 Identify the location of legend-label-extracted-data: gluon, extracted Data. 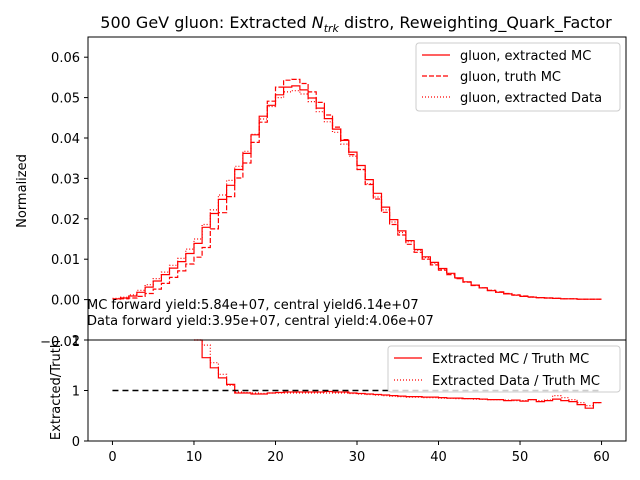
(531, 98).